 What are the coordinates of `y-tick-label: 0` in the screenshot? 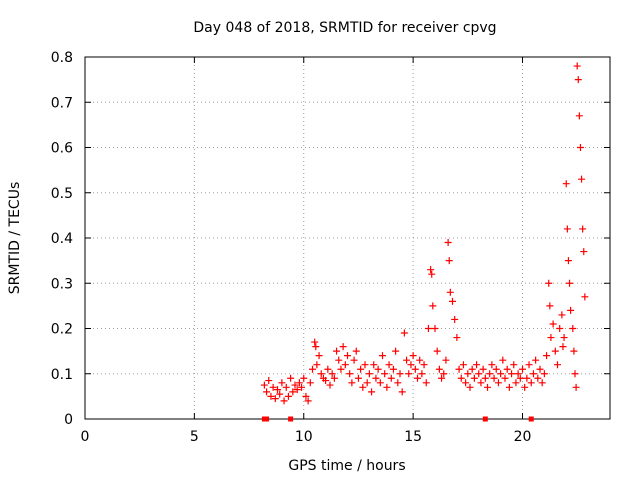 It's located at (68, 420).